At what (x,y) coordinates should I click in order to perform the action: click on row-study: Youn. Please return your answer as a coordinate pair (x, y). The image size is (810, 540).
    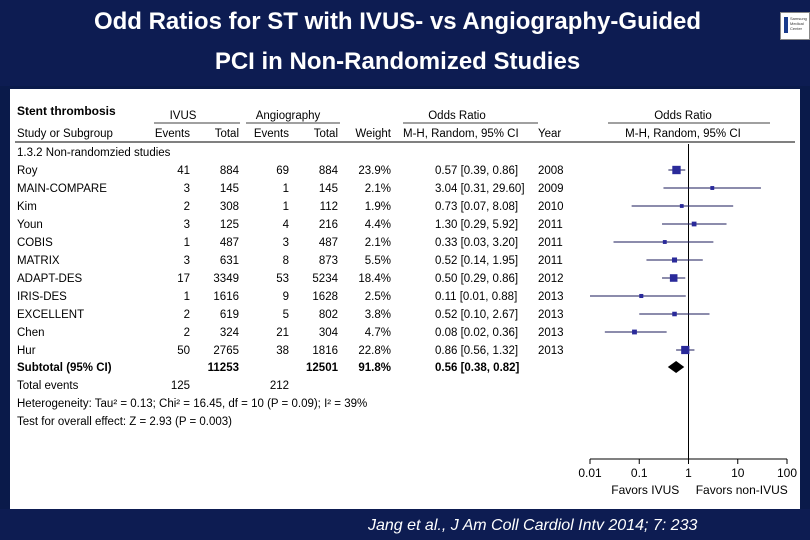
    Looking at the image, I should click on (30, 225).